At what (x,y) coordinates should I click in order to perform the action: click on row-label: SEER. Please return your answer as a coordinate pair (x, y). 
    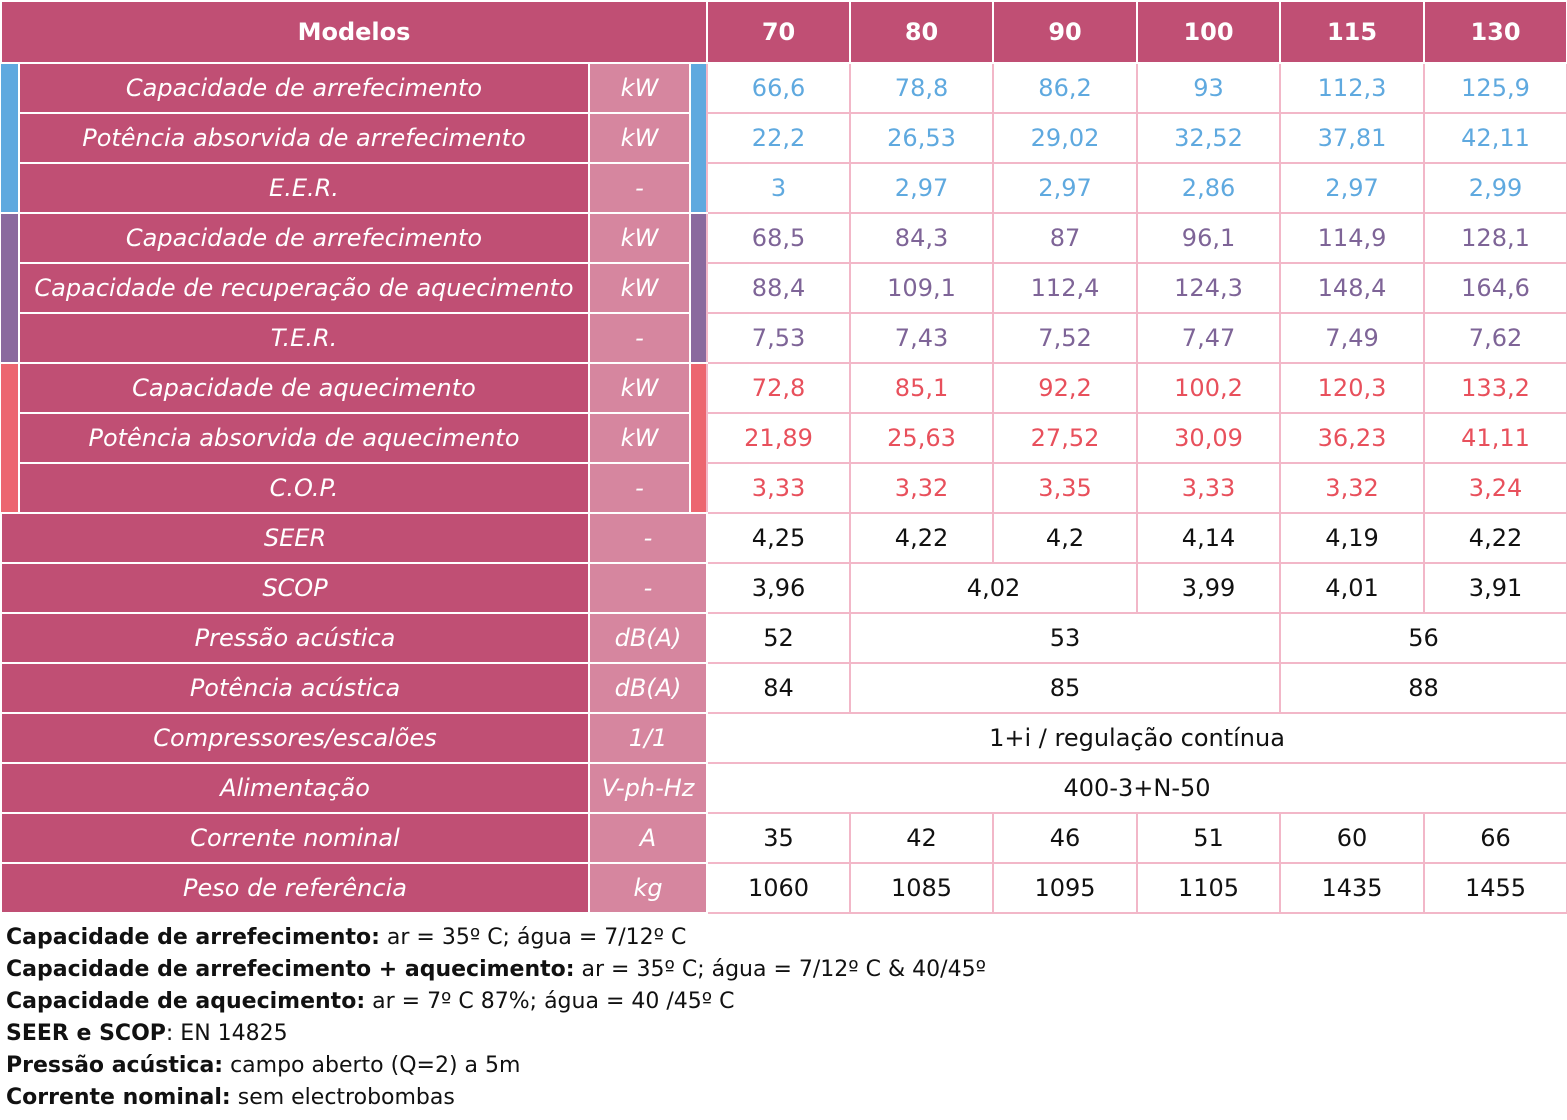
    Looking at the image, I should click on (295, 538).